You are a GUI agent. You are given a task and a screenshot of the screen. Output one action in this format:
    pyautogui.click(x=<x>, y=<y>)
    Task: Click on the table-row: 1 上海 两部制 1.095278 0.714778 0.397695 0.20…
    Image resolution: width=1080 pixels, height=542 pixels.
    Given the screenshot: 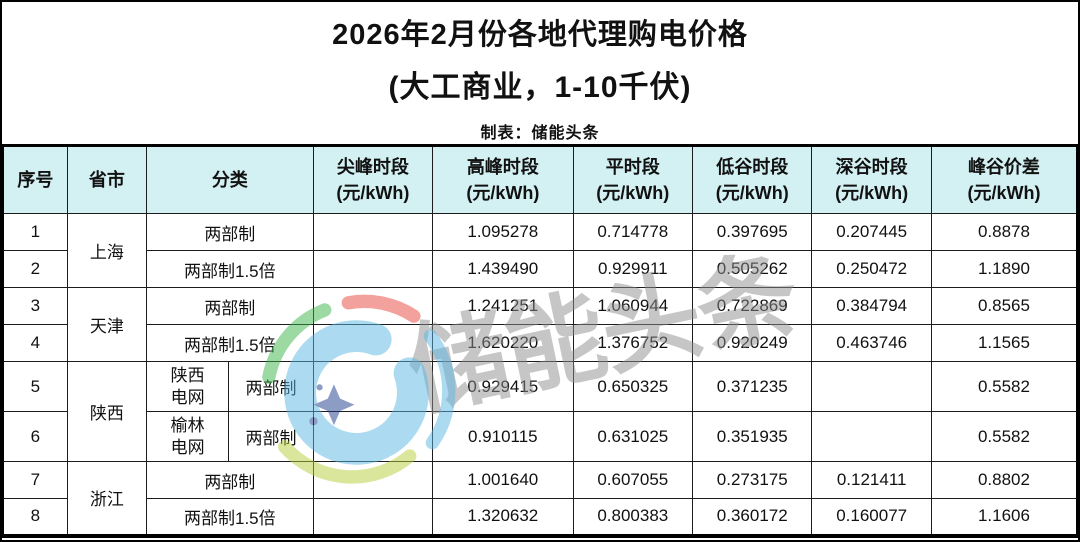 What is the action you would take?
    pyautogui.click(x=540, y=250)
    